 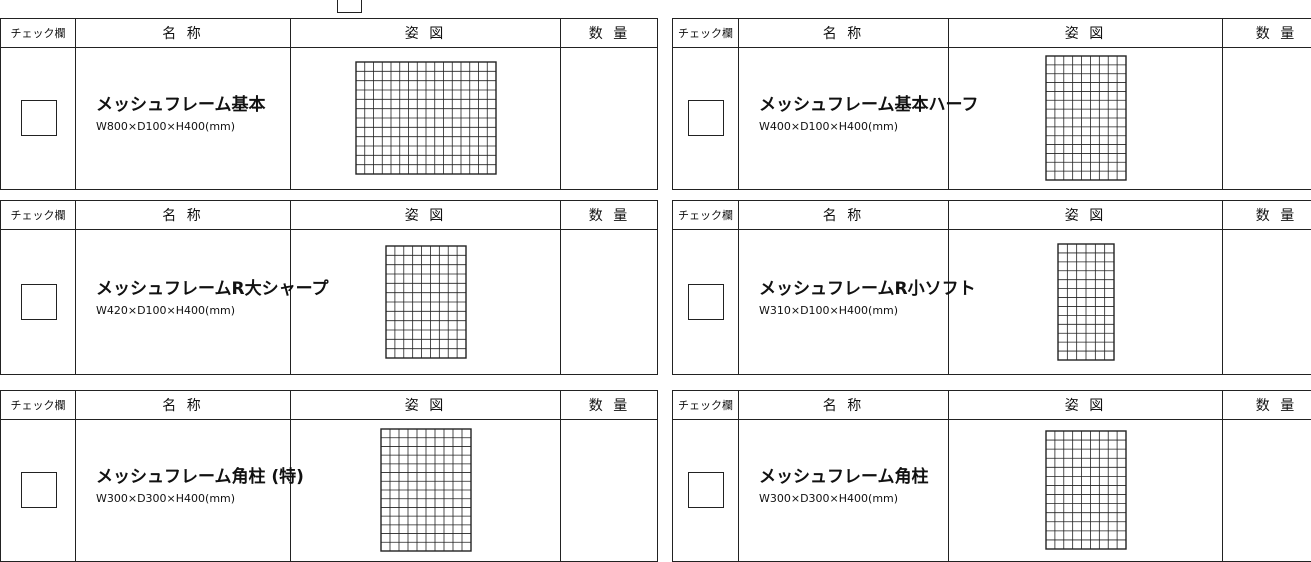 I want to click on item-name: メッシュフレームR大シャープ, so click(x=212, y=288).